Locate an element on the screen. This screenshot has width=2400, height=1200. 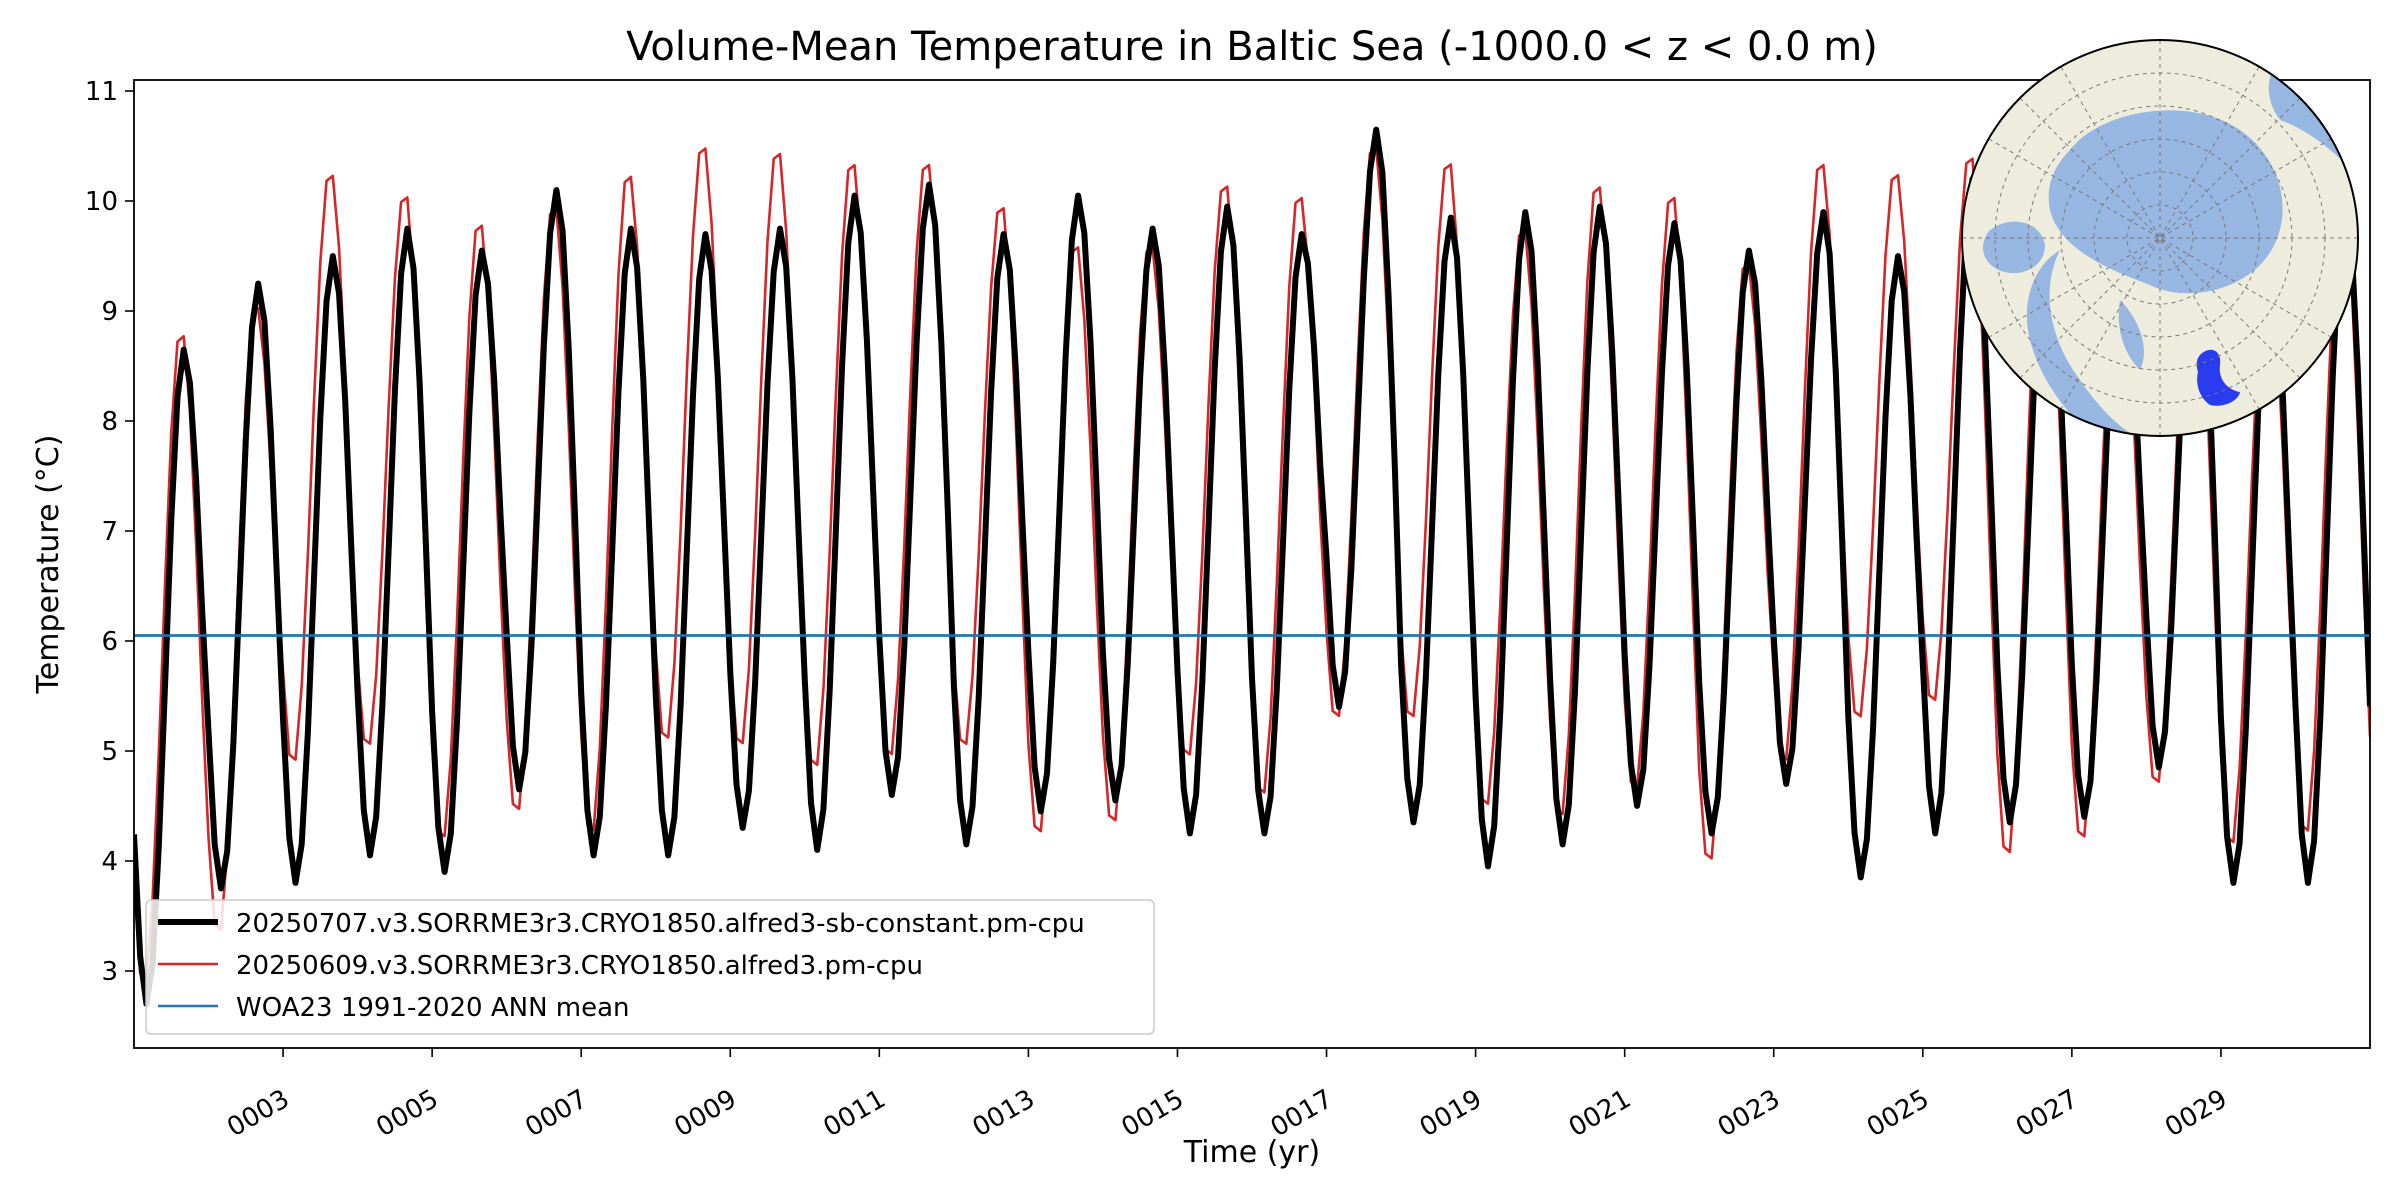
hudson-bay is located at coordinates (2014, 247).